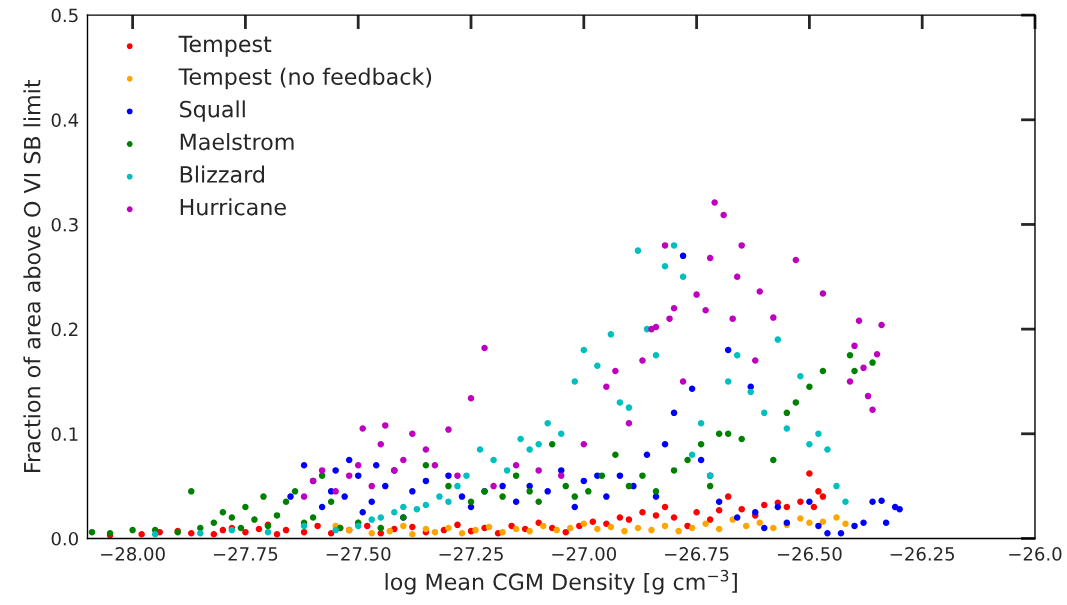  Describe the element at coordinates (64, 224) in the screenshot. I see `y-tick-label: 0.3` at that location.